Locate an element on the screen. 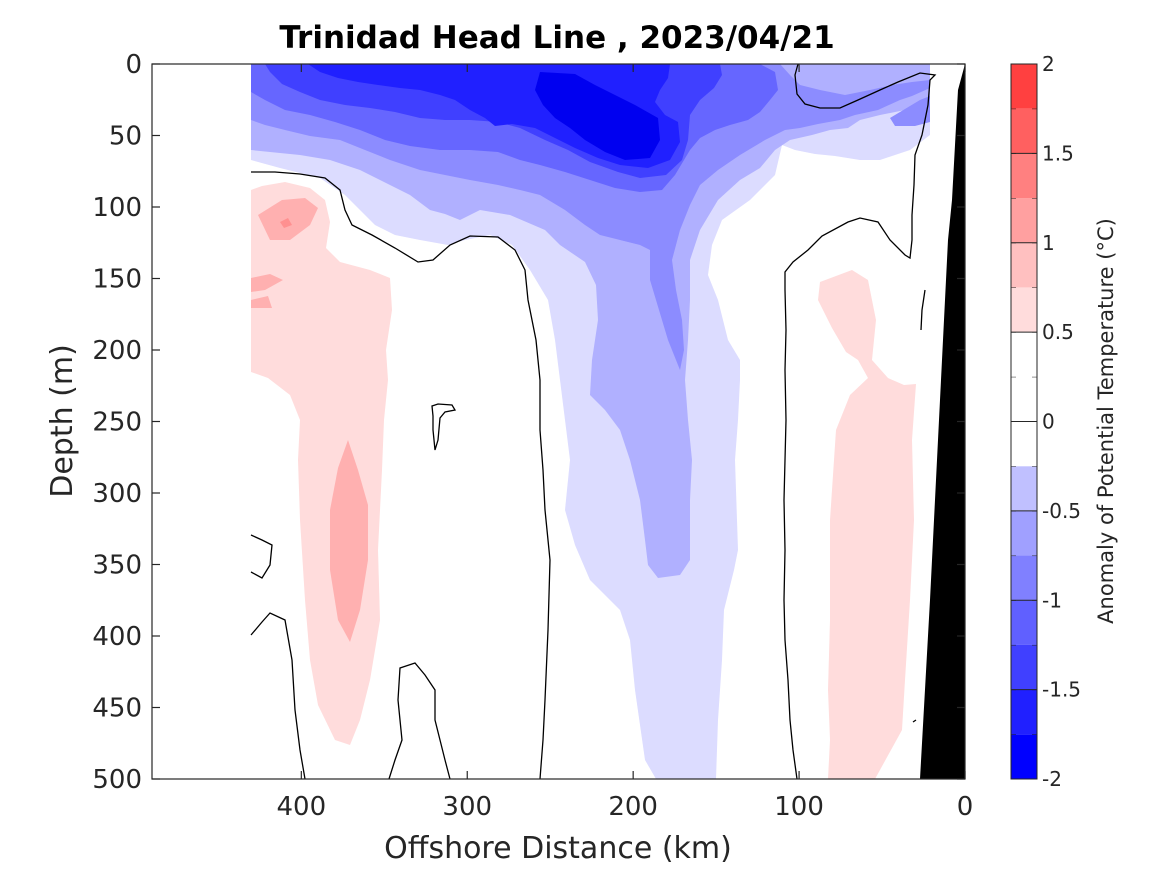 This screenshot has height=875, width=1167. x-axis-label: Offshore Distance (km) is located at coordinates (558, 848).